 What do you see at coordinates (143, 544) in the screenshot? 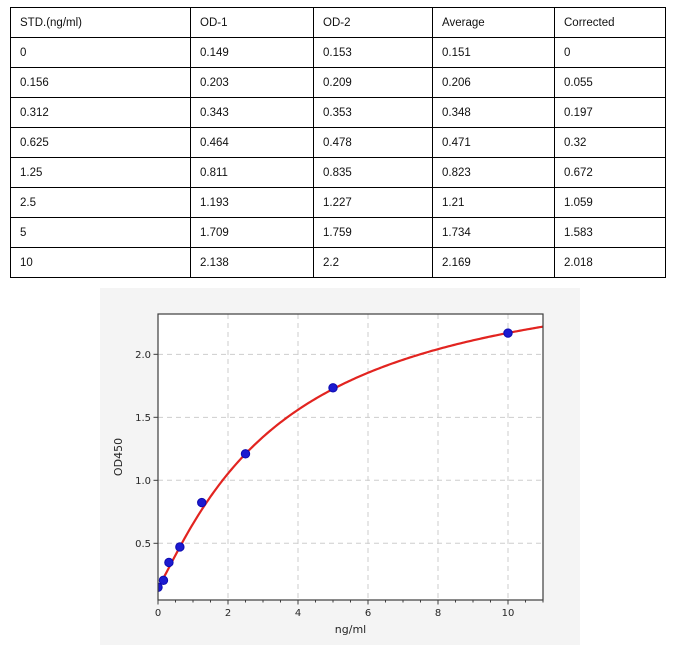
I see `y-tick-label: 0.5` at bounding box center [143, 544].